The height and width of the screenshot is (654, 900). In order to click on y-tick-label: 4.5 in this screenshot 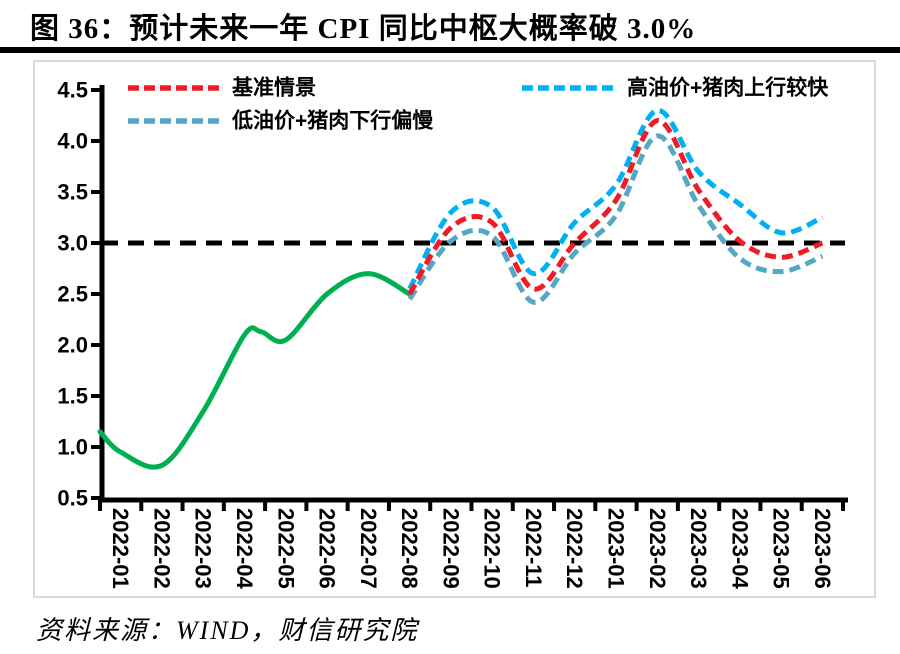, I will do `click(72, 90)`.